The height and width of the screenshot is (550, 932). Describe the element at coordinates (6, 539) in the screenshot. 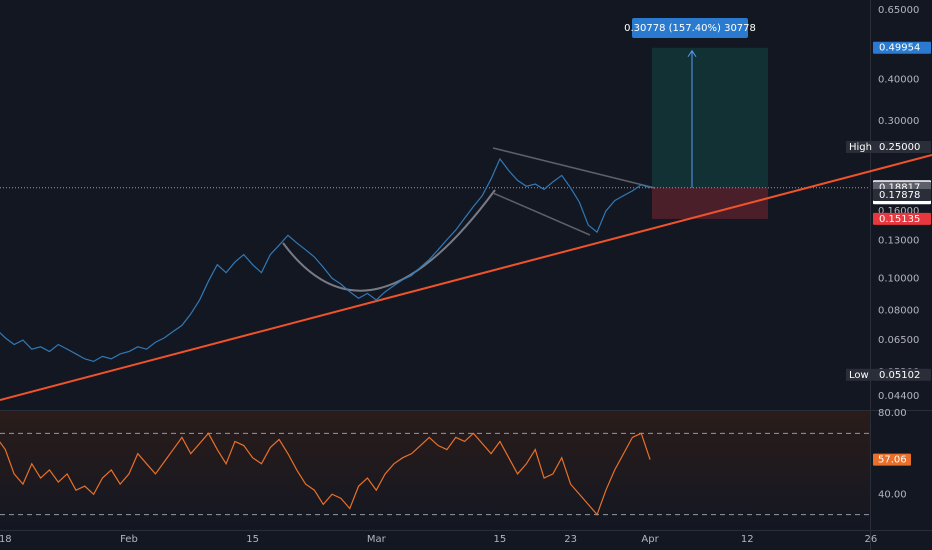

I see `x-tick-label: 18` at that location.